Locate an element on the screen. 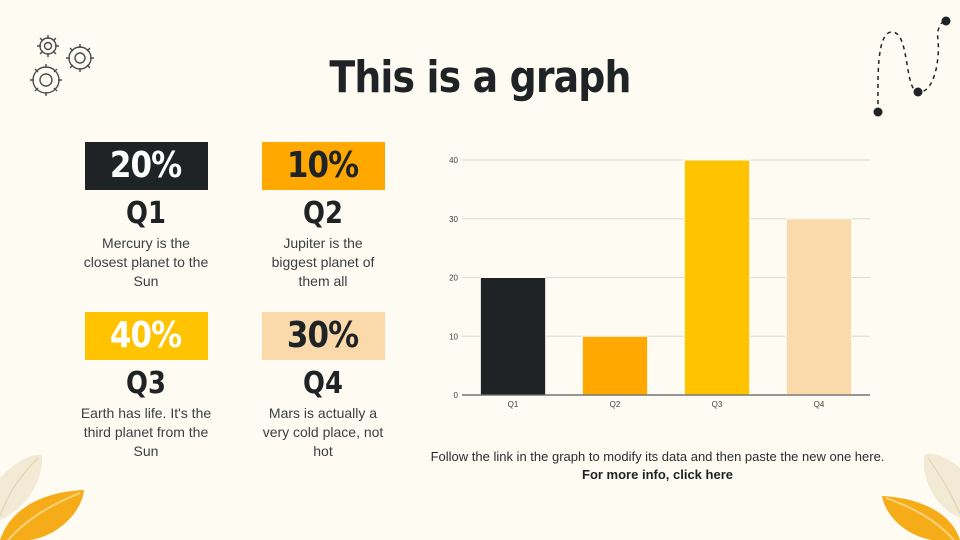  bar-q1 is located at coordinates (513, 336).